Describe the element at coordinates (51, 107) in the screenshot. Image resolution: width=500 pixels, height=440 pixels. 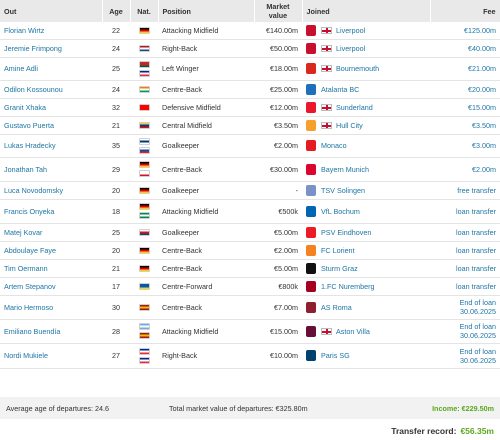
I see `player-name-link: Granit Xhaka` at that location.